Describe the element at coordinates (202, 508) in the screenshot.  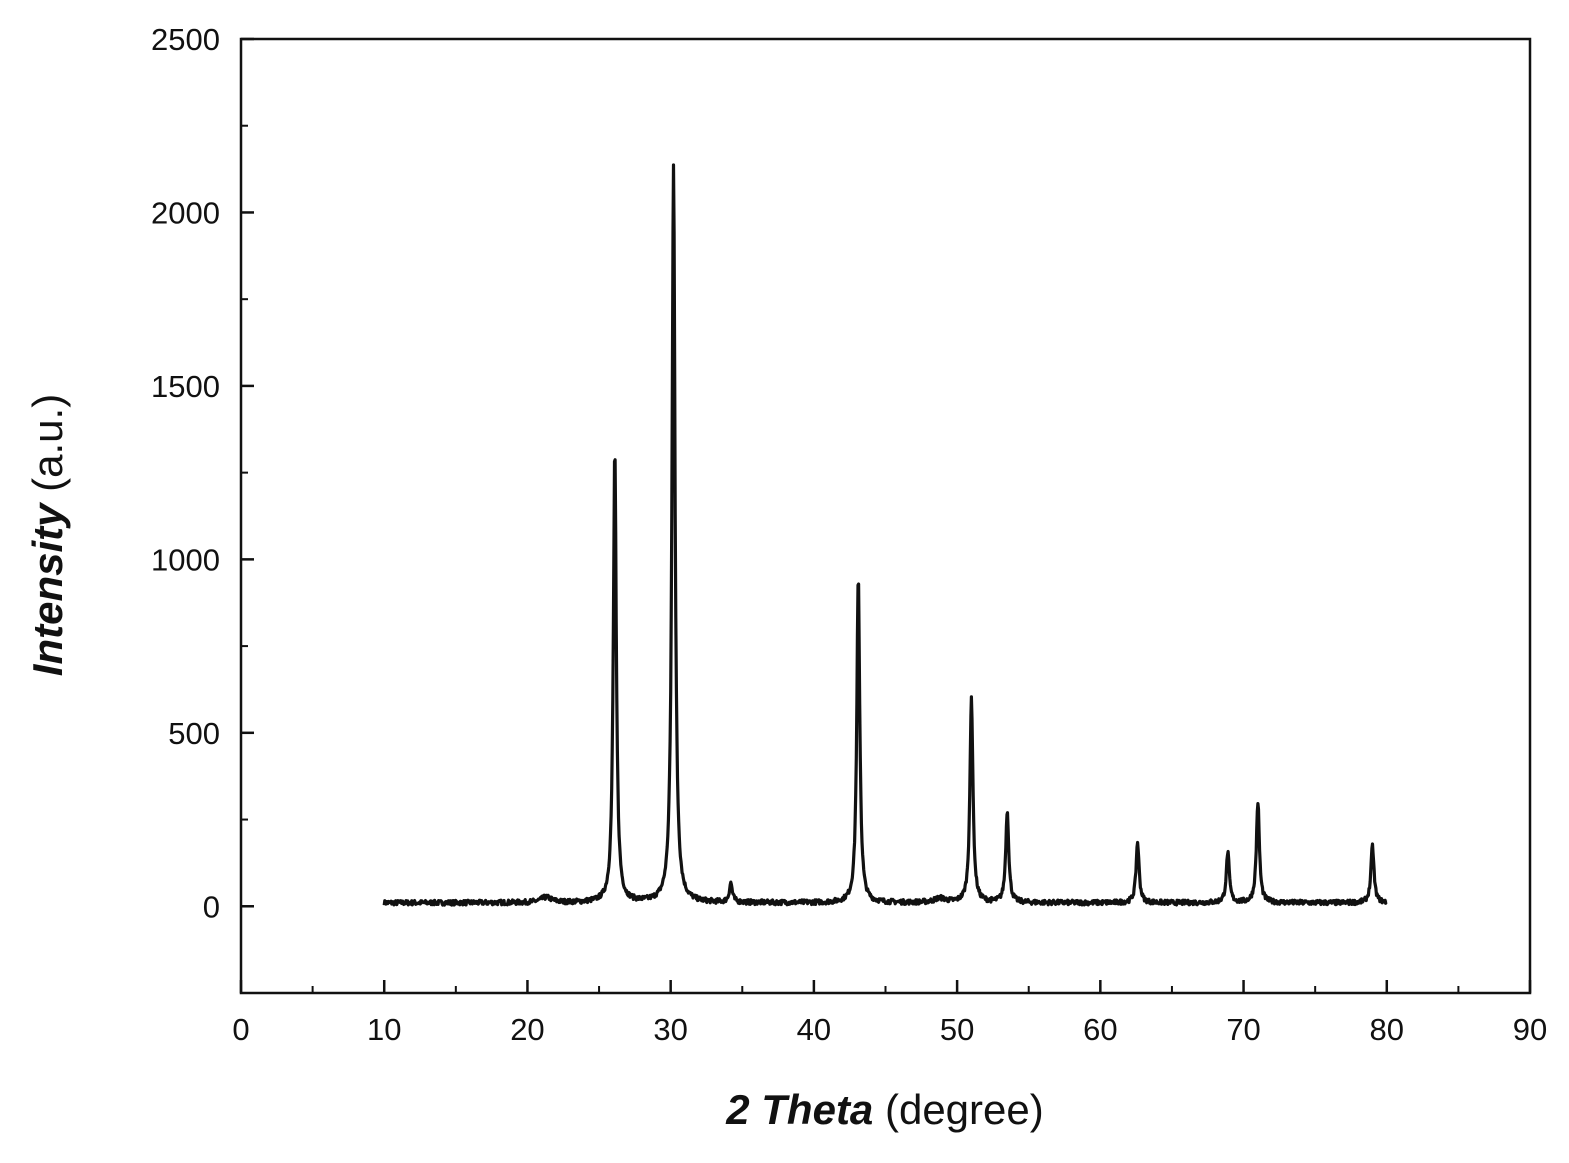
I see `y-ticks: 0 500 1000 1500 2000 2500` at that location.